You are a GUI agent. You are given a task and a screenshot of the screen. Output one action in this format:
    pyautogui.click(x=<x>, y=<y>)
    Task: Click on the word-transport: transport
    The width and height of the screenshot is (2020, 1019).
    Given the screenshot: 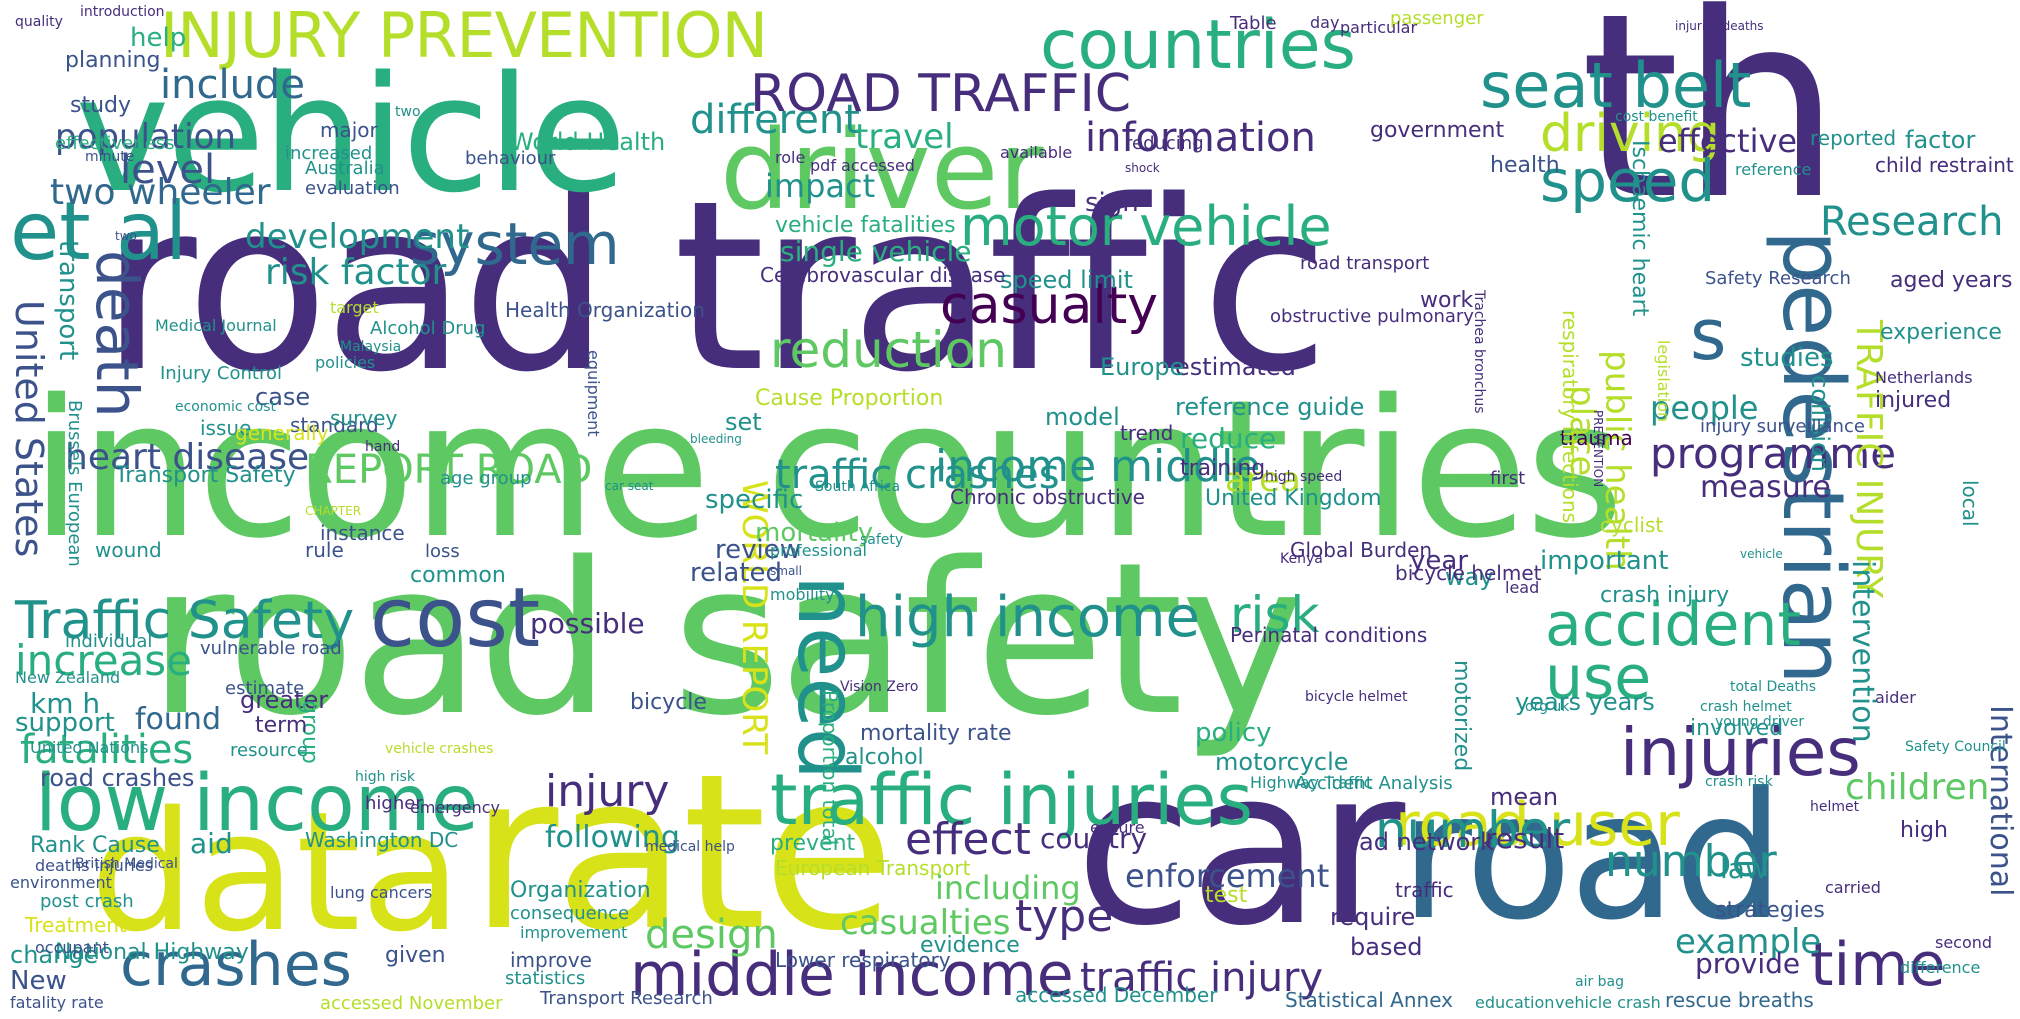 What is the action you would take?
    pyautogui.click(x=68, y=300)
    